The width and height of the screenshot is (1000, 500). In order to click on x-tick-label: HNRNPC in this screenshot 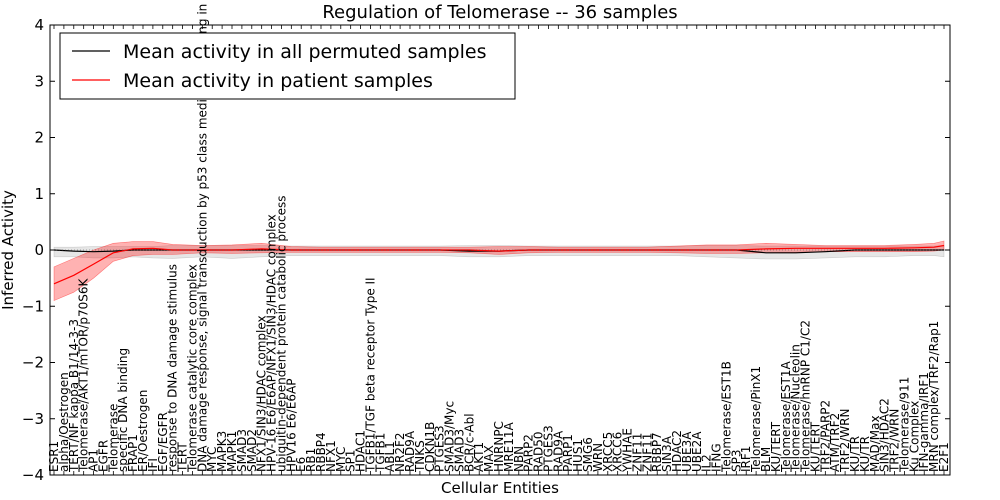, I will do `click(499, 446)`.